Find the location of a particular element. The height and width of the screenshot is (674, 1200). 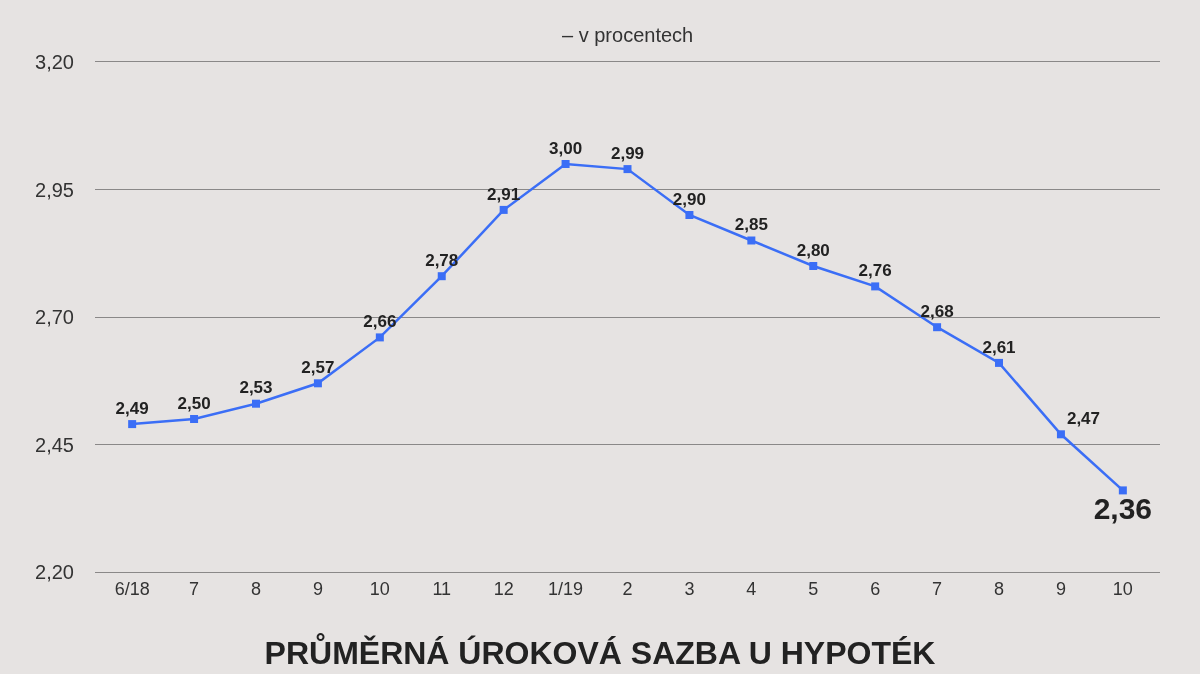

data-label: 2,68 is located at coordinates (937, 311).